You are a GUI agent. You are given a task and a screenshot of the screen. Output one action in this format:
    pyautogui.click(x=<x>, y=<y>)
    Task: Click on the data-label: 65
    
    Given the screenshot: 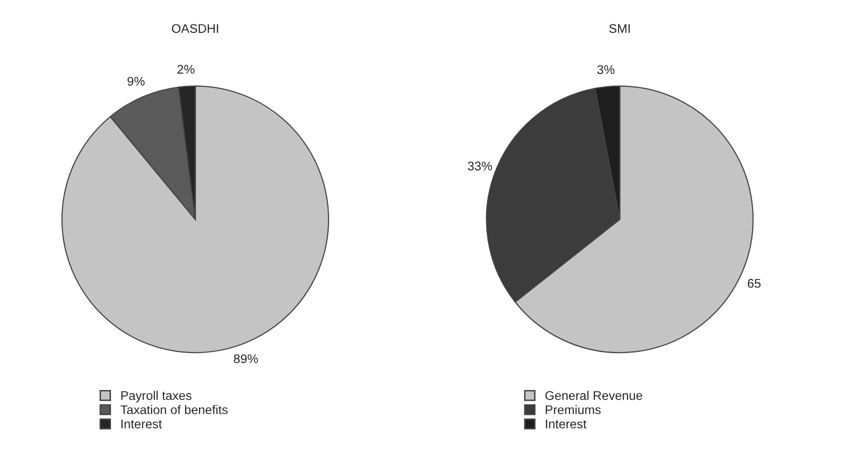 What is the action you would take?
    pyautogui.click(x=754, y=283)
    